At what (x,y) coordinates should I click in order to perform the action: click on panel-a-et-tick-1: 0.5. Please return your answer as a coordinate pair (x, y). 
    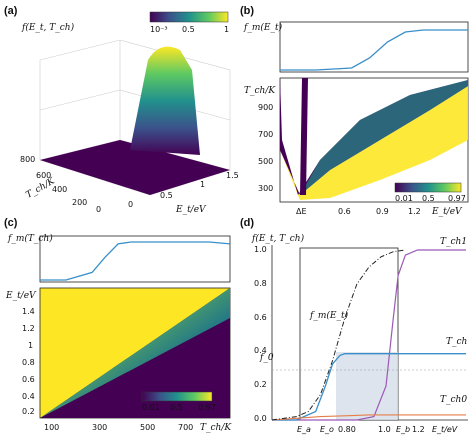
    Looking at the image, I should click on (166, 195).